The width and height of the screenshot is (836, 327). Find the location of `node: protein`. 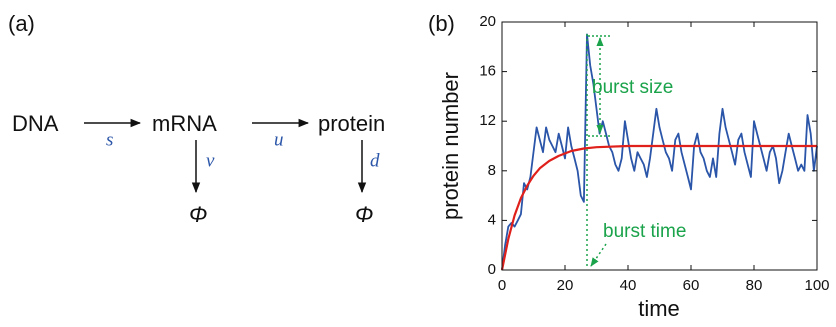

node: protein is located at coordinates (351, 123).